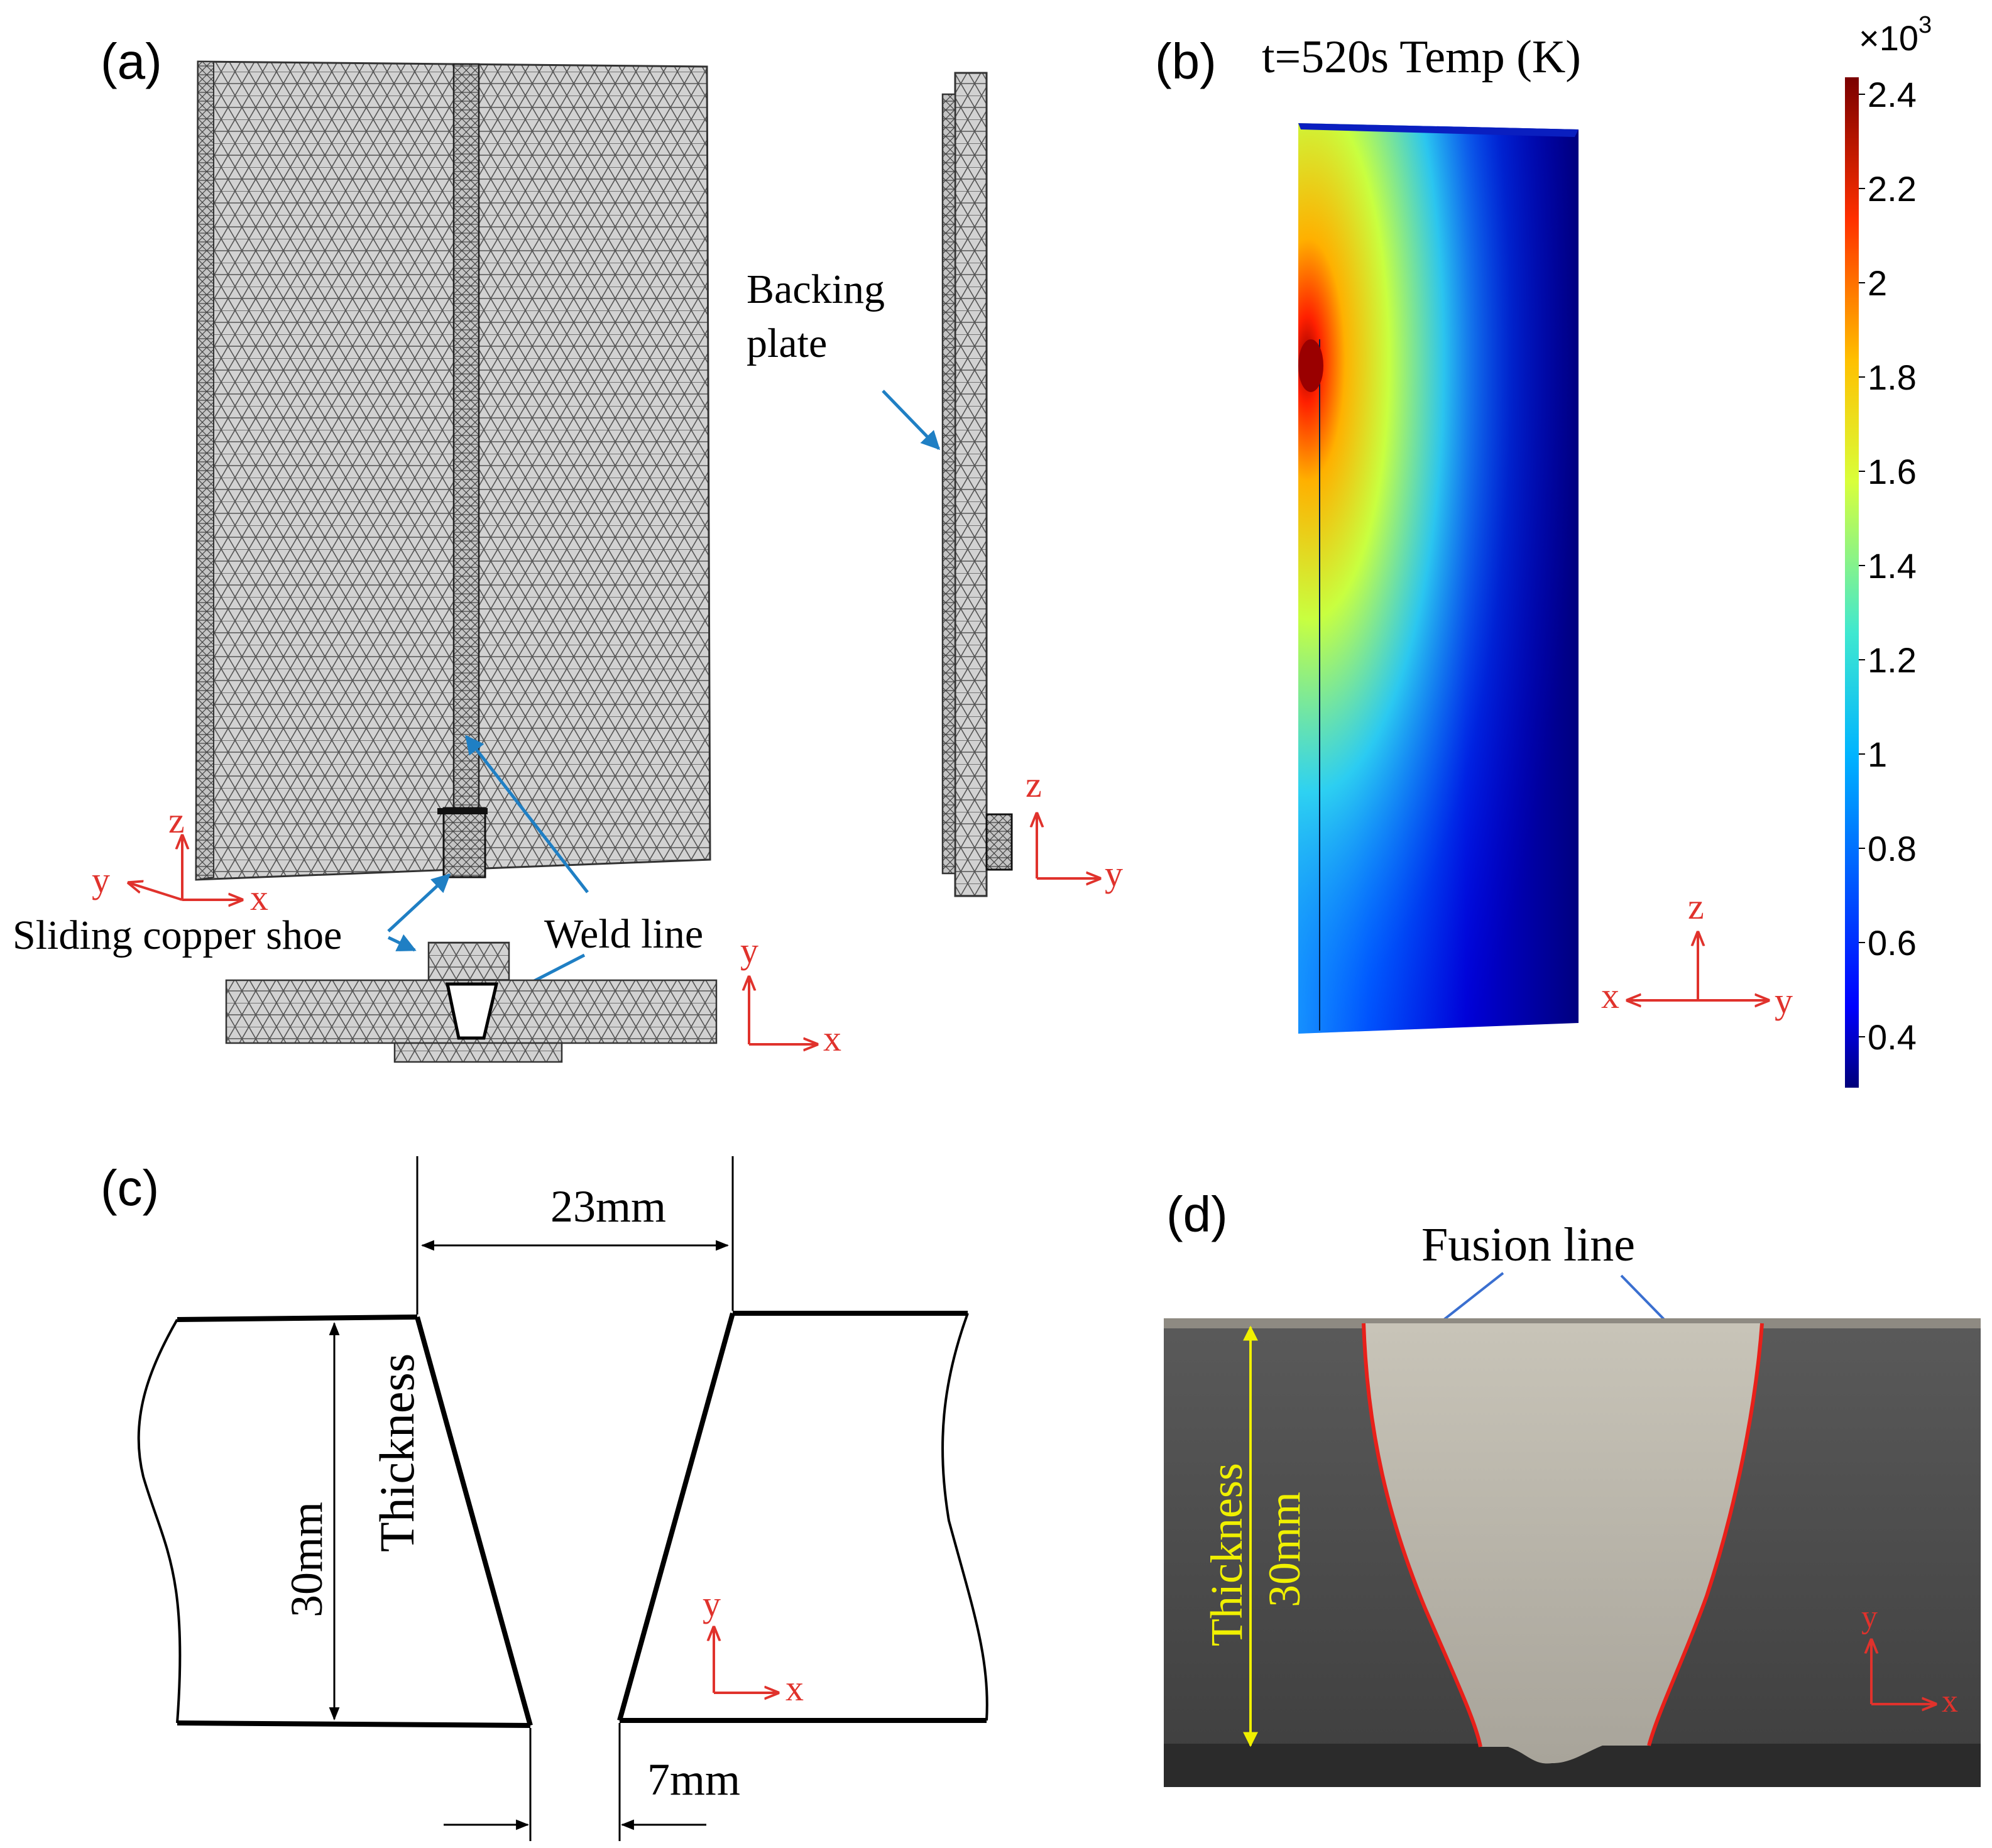 Image resolution: width=1992 pixels, height=1848 pixels. What do you see at coordinates (1114, 873) in the screenshot?
I see `axis-side-y: y` at bounding box center [1114, 873].